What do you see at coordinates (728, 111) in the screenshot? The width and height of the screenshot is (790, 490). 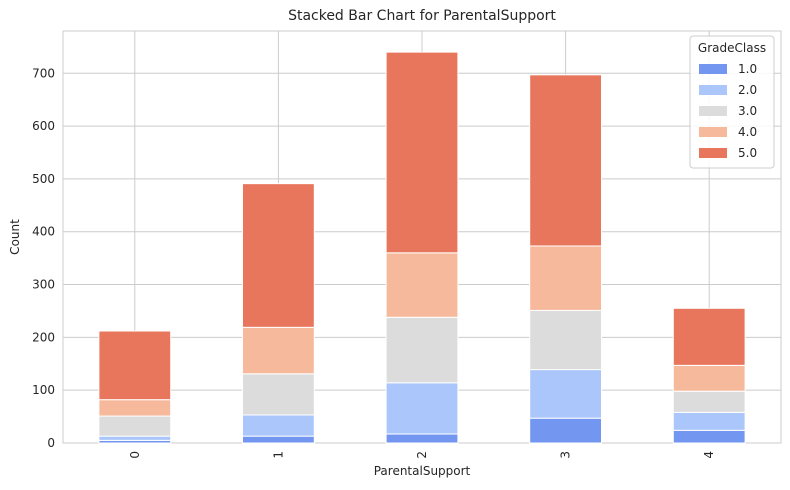 I see `legend-items: 1.0 2.0 3.0 4.0 5.0` at bounding box center [728, 111].